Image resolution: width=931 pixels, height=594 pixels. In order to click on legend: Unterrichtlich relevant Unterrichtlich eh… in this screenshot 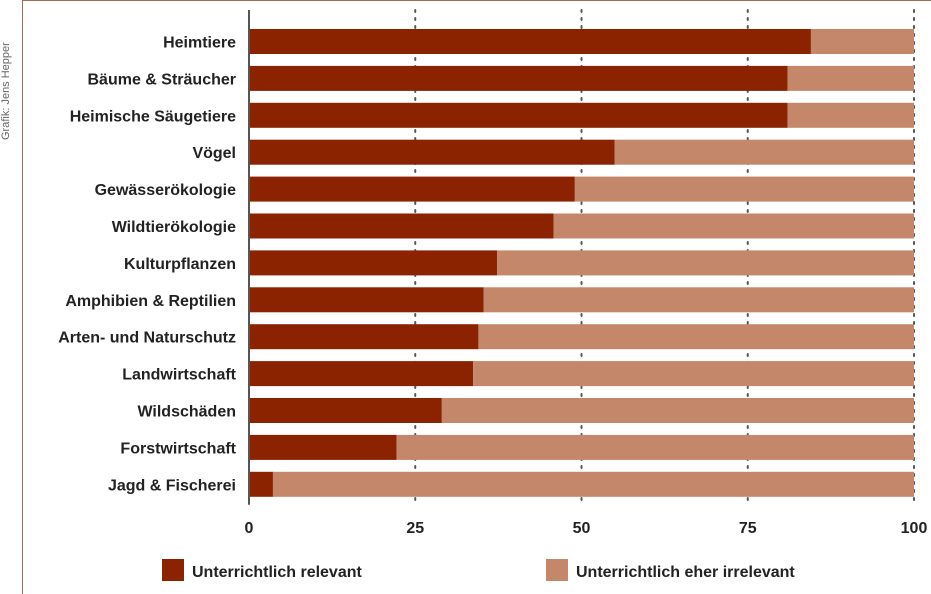, I will do `click(478, 570)`.